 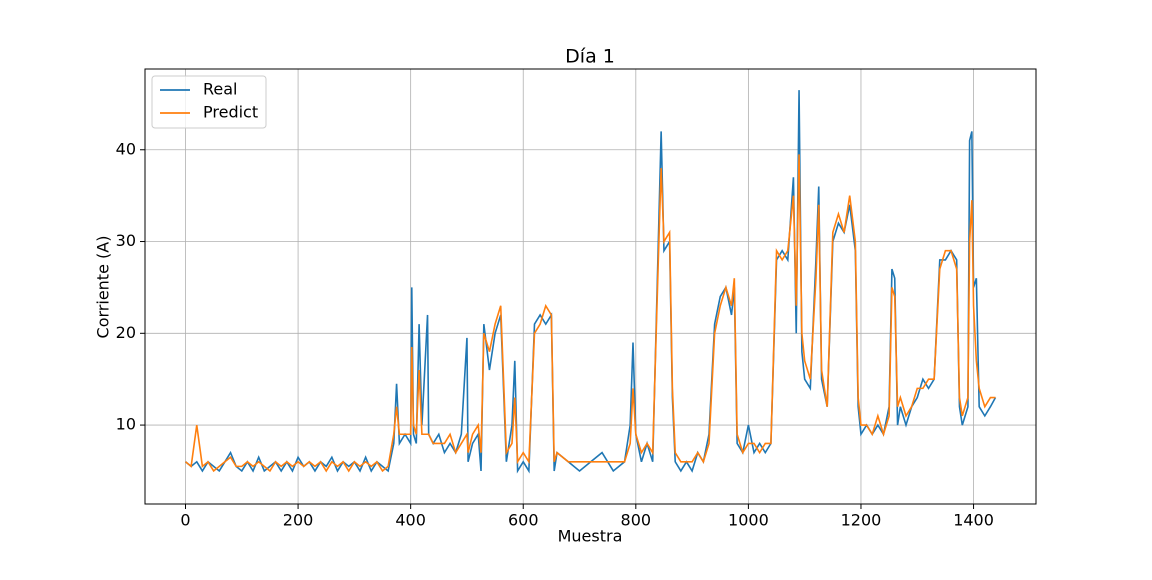 I want to click on x-axis-label: Muestra, so click(x=590, y=536).